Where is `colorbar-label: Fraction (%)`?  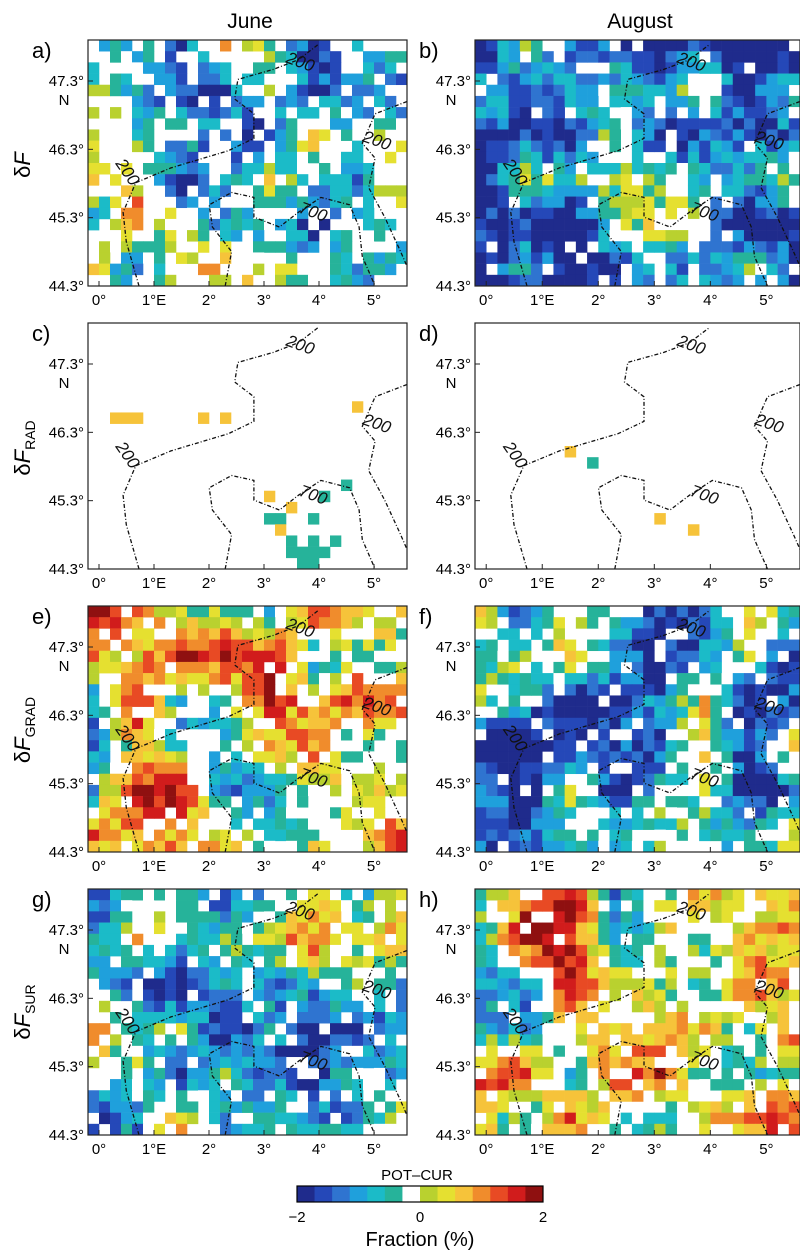 colorbar-label: Fraction (%) is located at coordinates (420, 1240).